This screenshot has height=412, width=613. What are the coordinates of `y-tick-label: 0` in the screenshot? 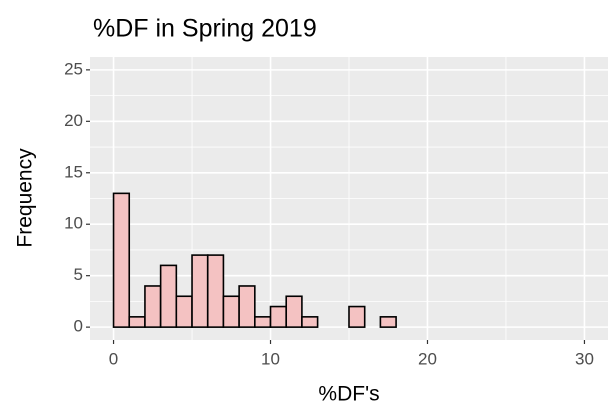 It's located at (78, 326).